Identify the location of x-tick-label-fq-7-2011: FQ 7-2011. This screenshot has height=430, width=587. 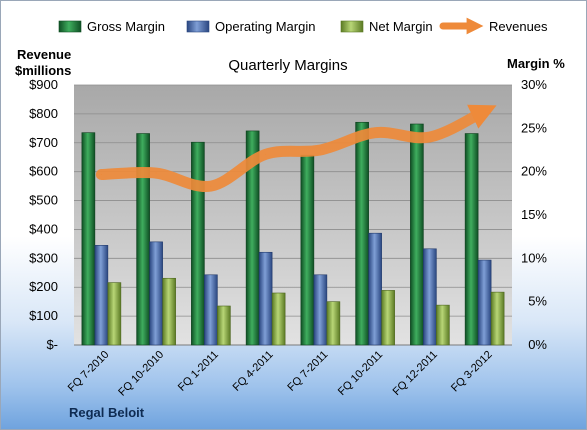
(307, 371).